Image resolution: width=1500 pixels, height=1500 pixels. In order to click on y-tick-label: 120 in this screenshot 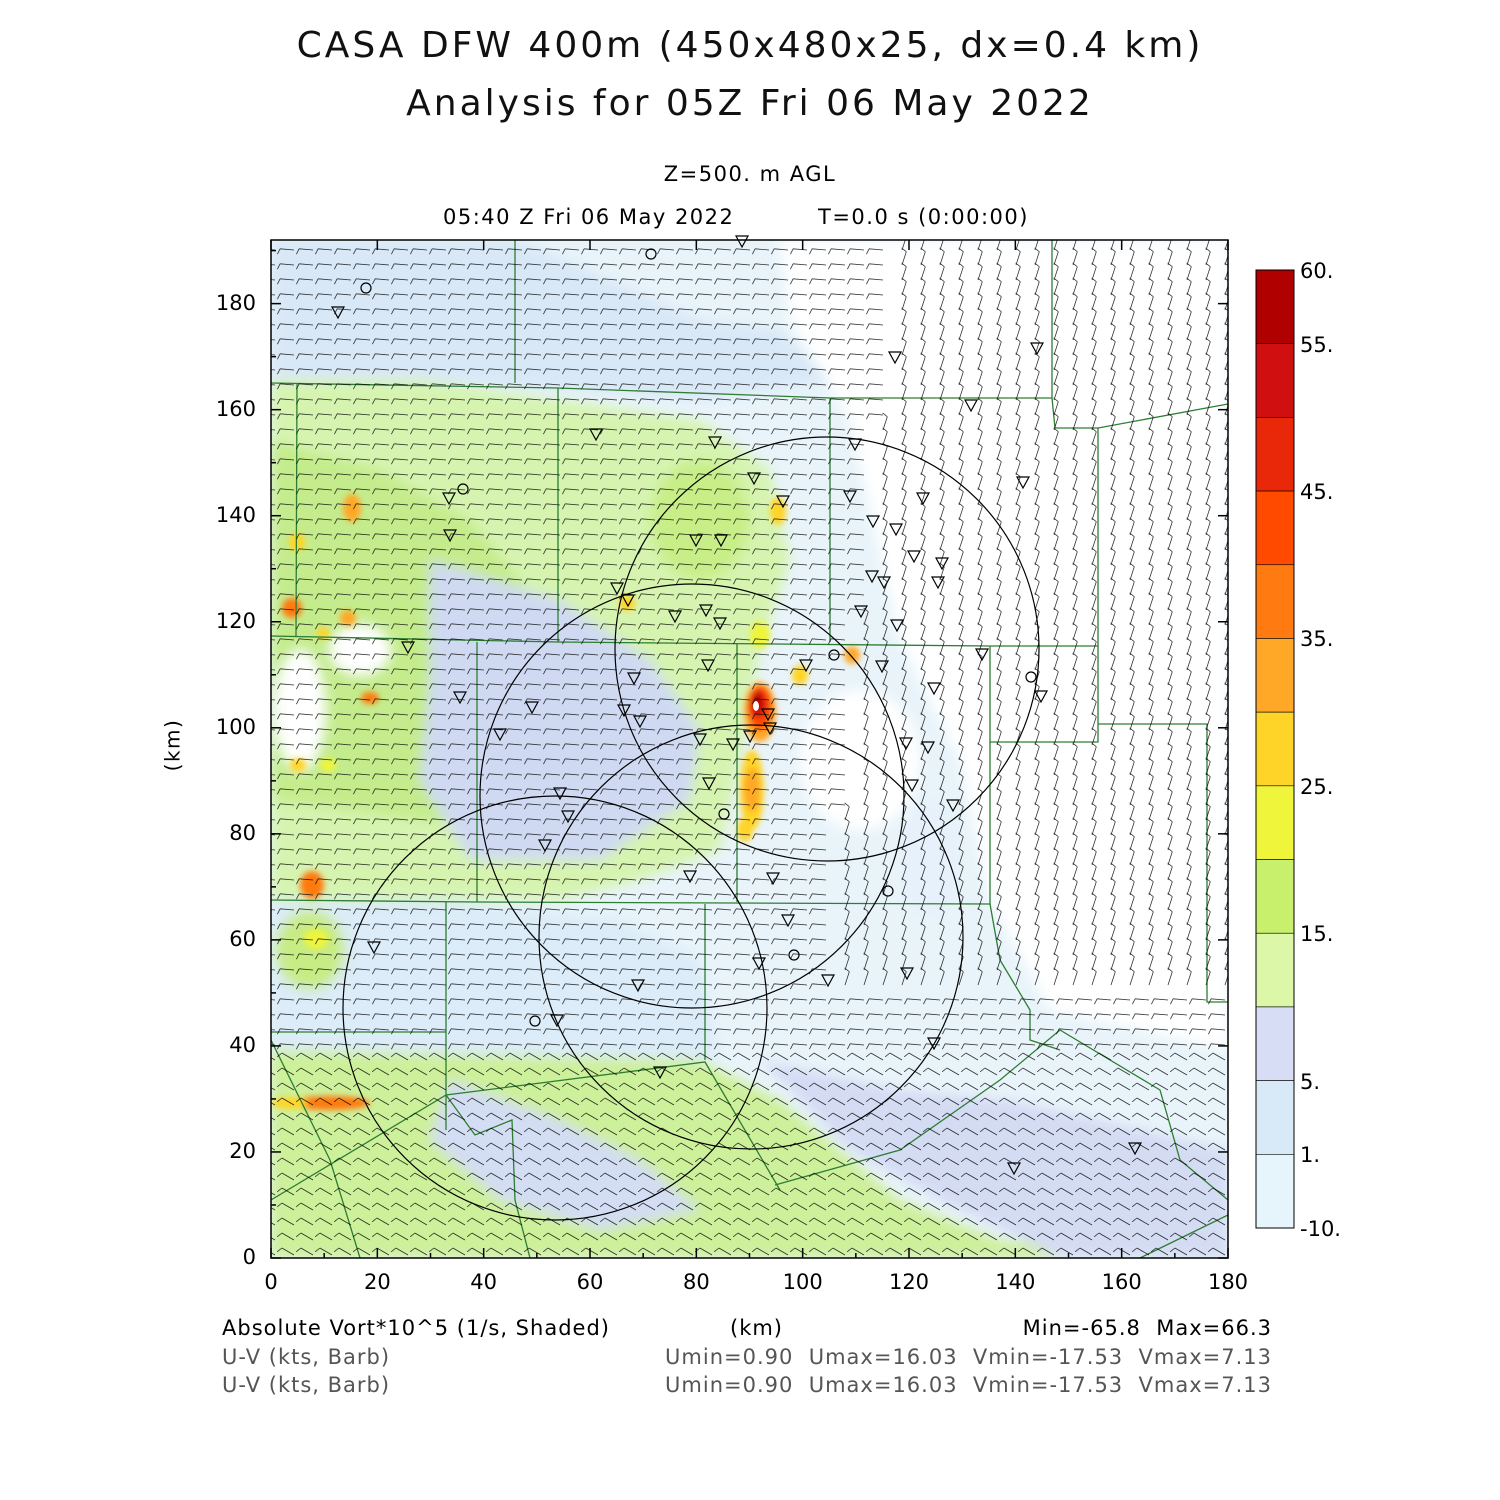, I will do `click(235, 620)`.